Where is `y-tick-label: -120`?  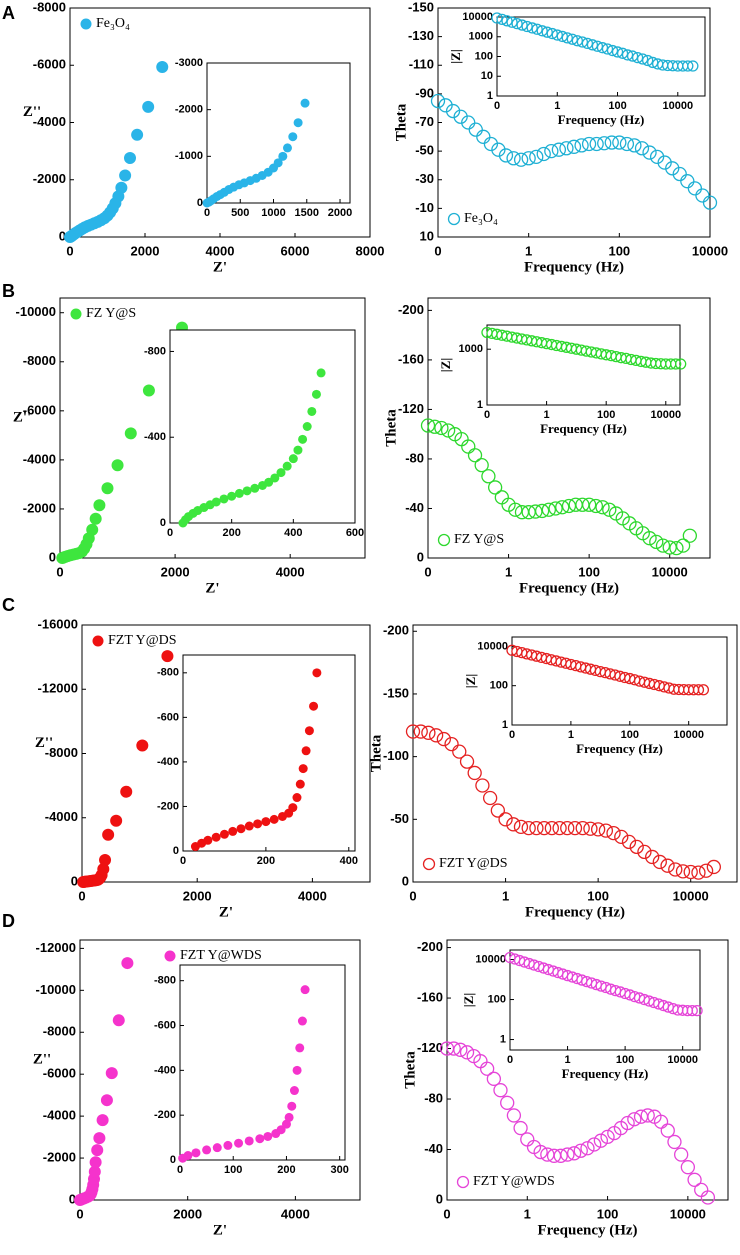
y-tick-label: -120 is located at coordinates (430, 1047).